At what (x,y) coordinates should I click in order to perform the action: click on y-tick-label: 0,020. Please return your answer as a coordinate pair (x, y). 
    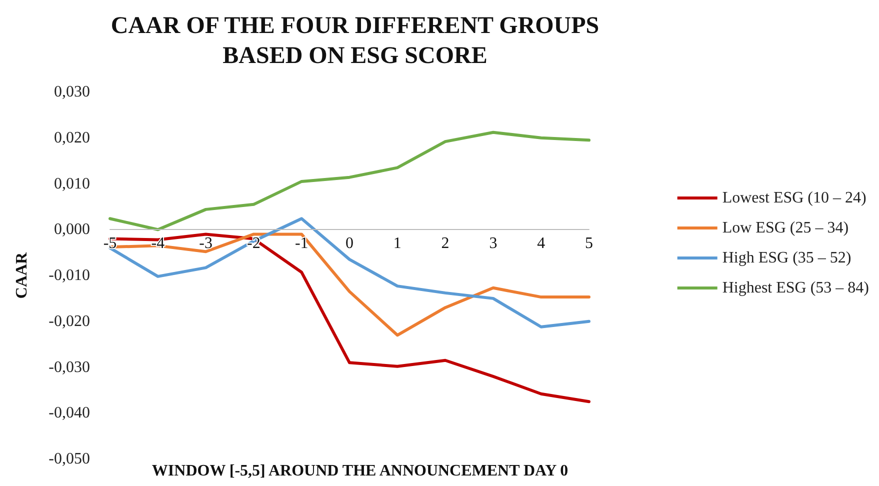
    Looking at the image, I should click on (72, 137).